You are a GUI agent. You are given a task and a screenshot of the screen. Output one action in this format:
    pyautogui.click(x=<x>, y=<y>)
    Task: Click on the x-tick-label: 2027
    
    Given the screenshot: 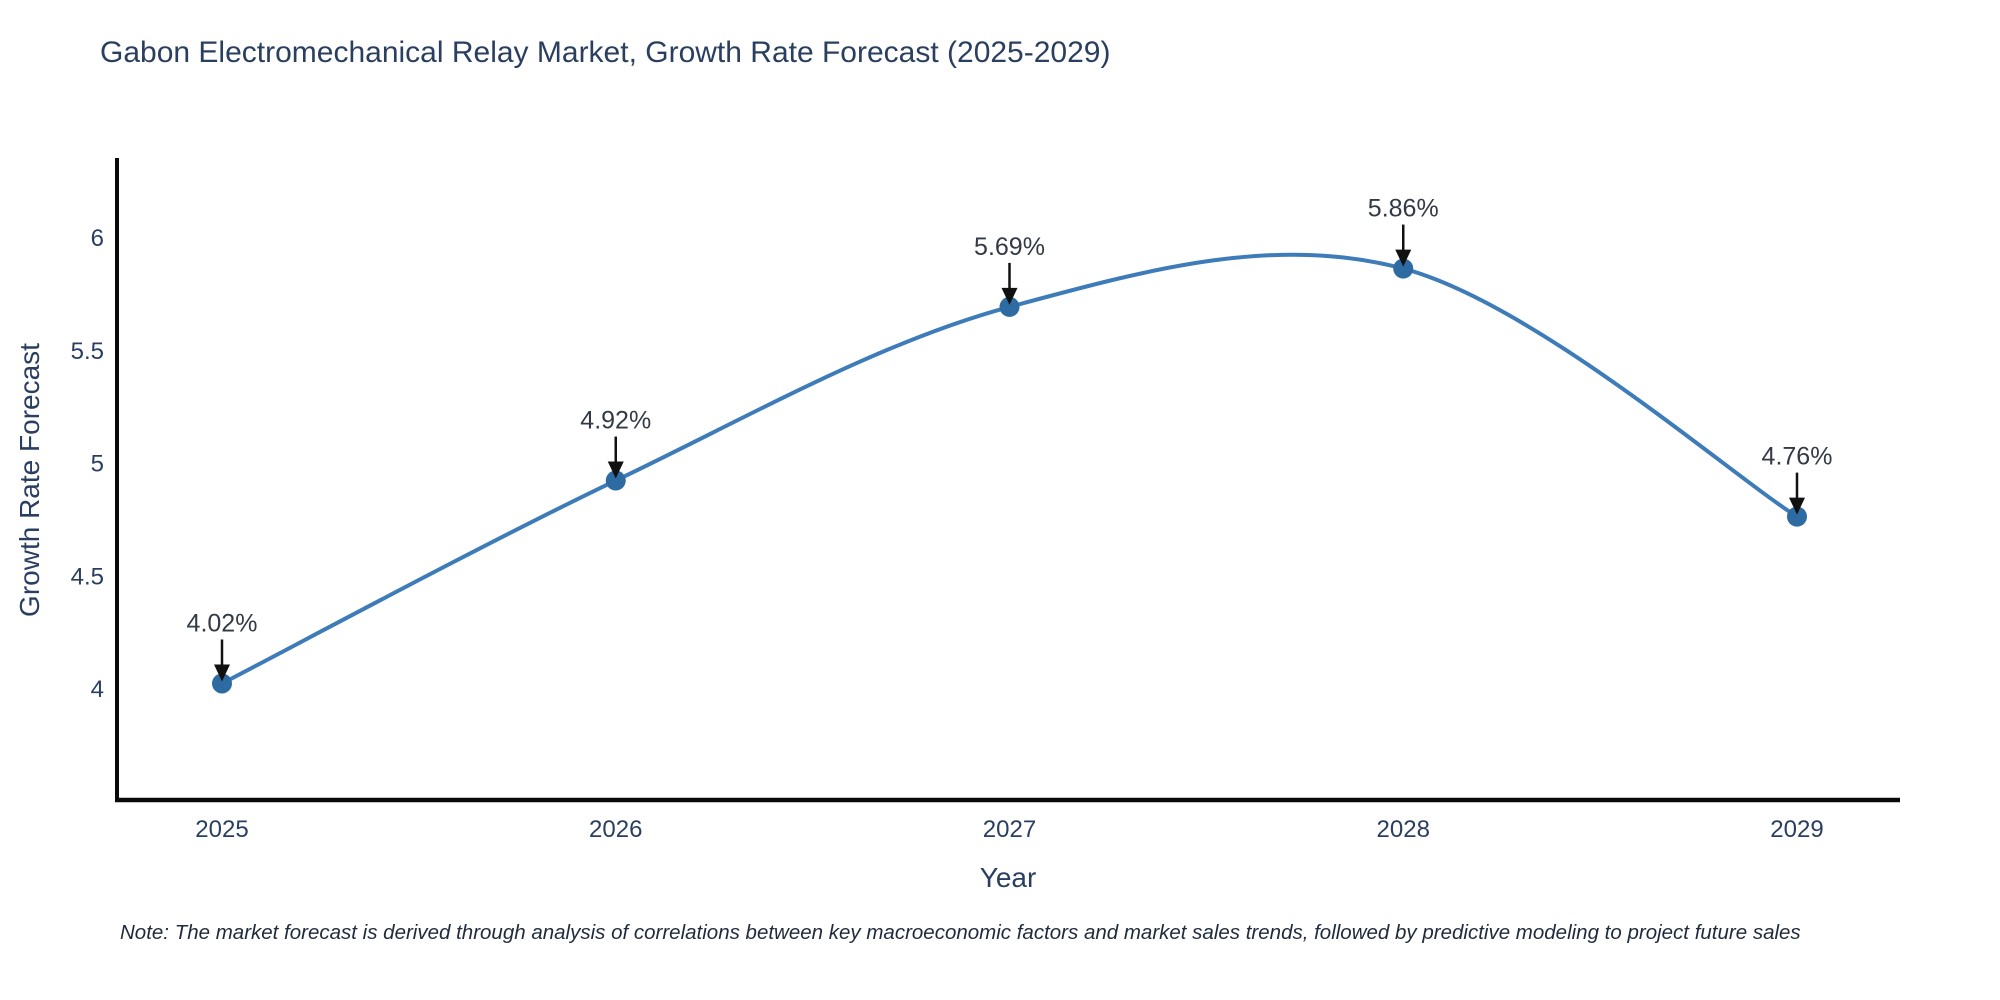 What is the action you would take?
    pyautogui.click(x=1009, y=829)
    